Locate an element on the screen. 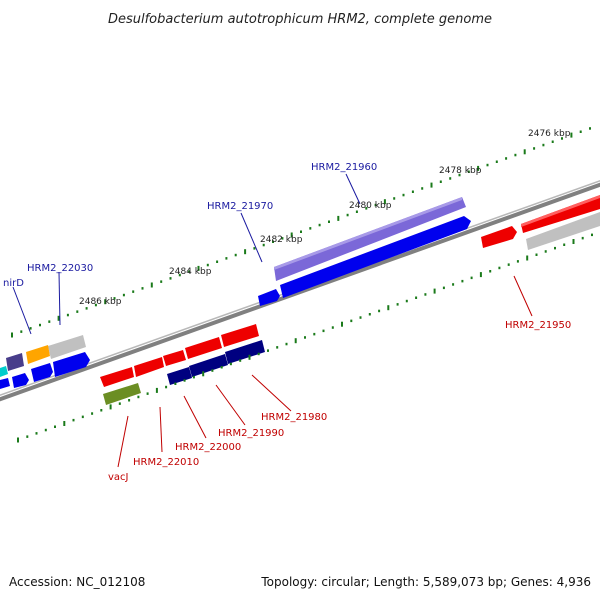 The image size is (600, 600). gene-label-hrm2-21960: HRM2_21960 is located at coordinates (344, 167).